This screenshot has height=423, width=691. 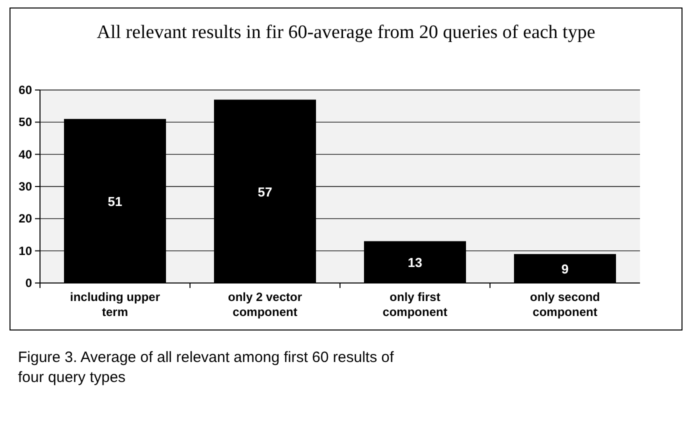 What do you see at coordinates (265, 304) in the screenshot?
I see `x-tick-label: only 2 vector component` at bounding box center [265, 304].